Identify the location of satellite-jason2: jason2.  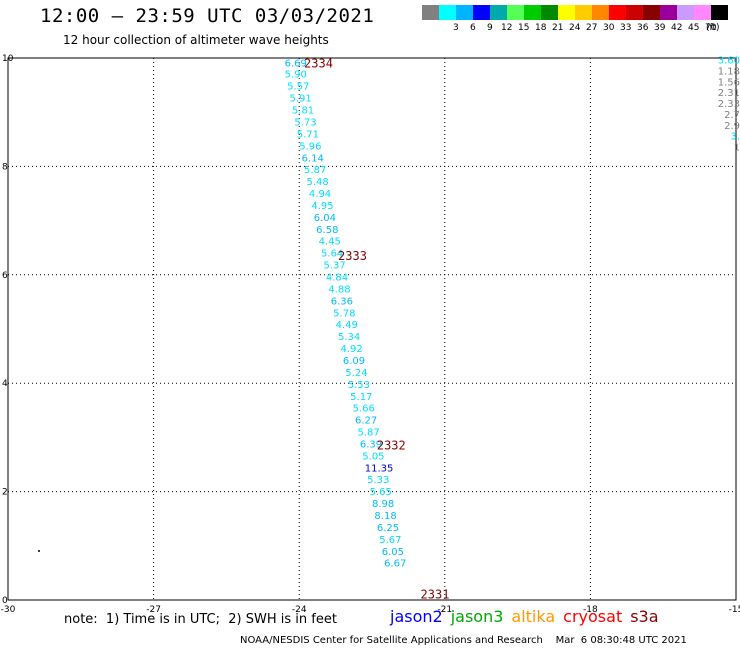
(416, 616).